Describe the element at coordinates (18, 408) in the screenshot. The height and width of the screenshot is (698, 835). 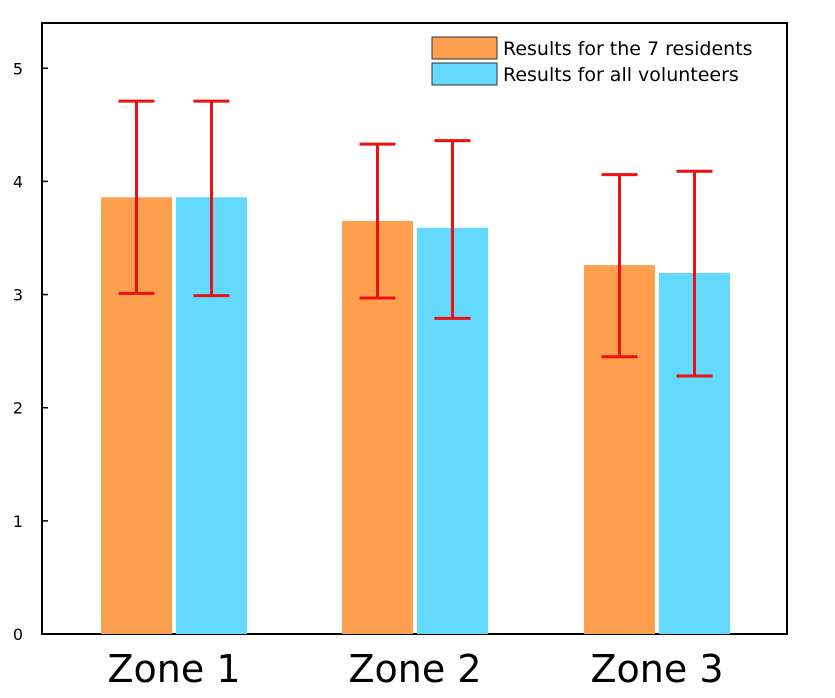
I see `y-tick-label: 2` at that location.